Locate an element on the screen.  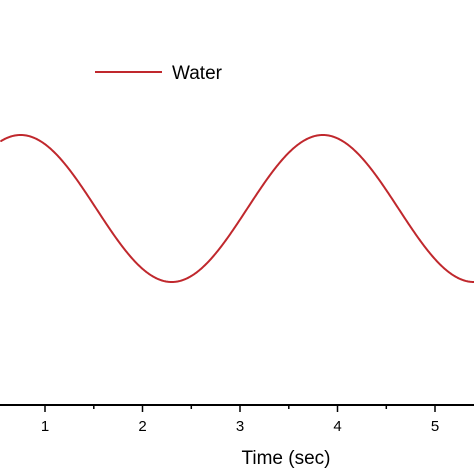
x-tick-label: 5 is located at coordinates (435, 426).